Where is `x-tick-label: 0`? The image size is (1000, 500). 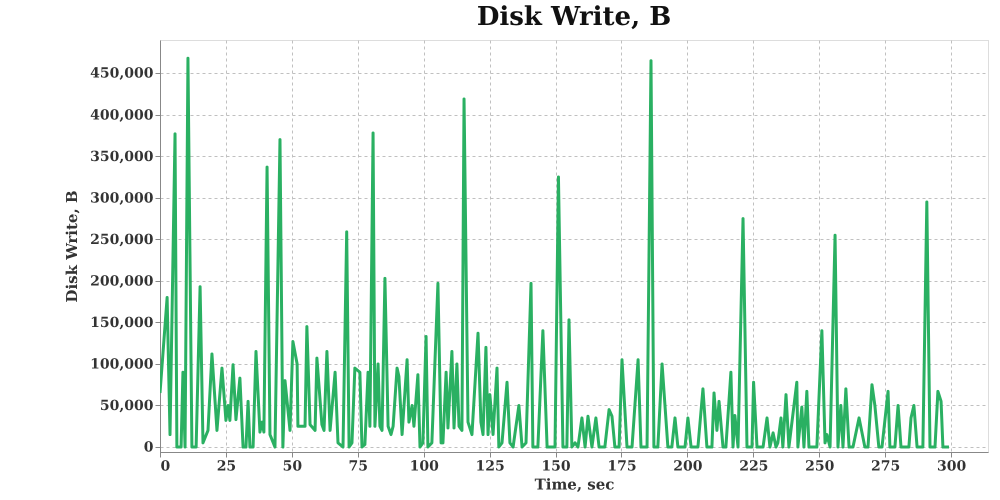
x-tick-label: 0 is located at coordinates (165, 466).